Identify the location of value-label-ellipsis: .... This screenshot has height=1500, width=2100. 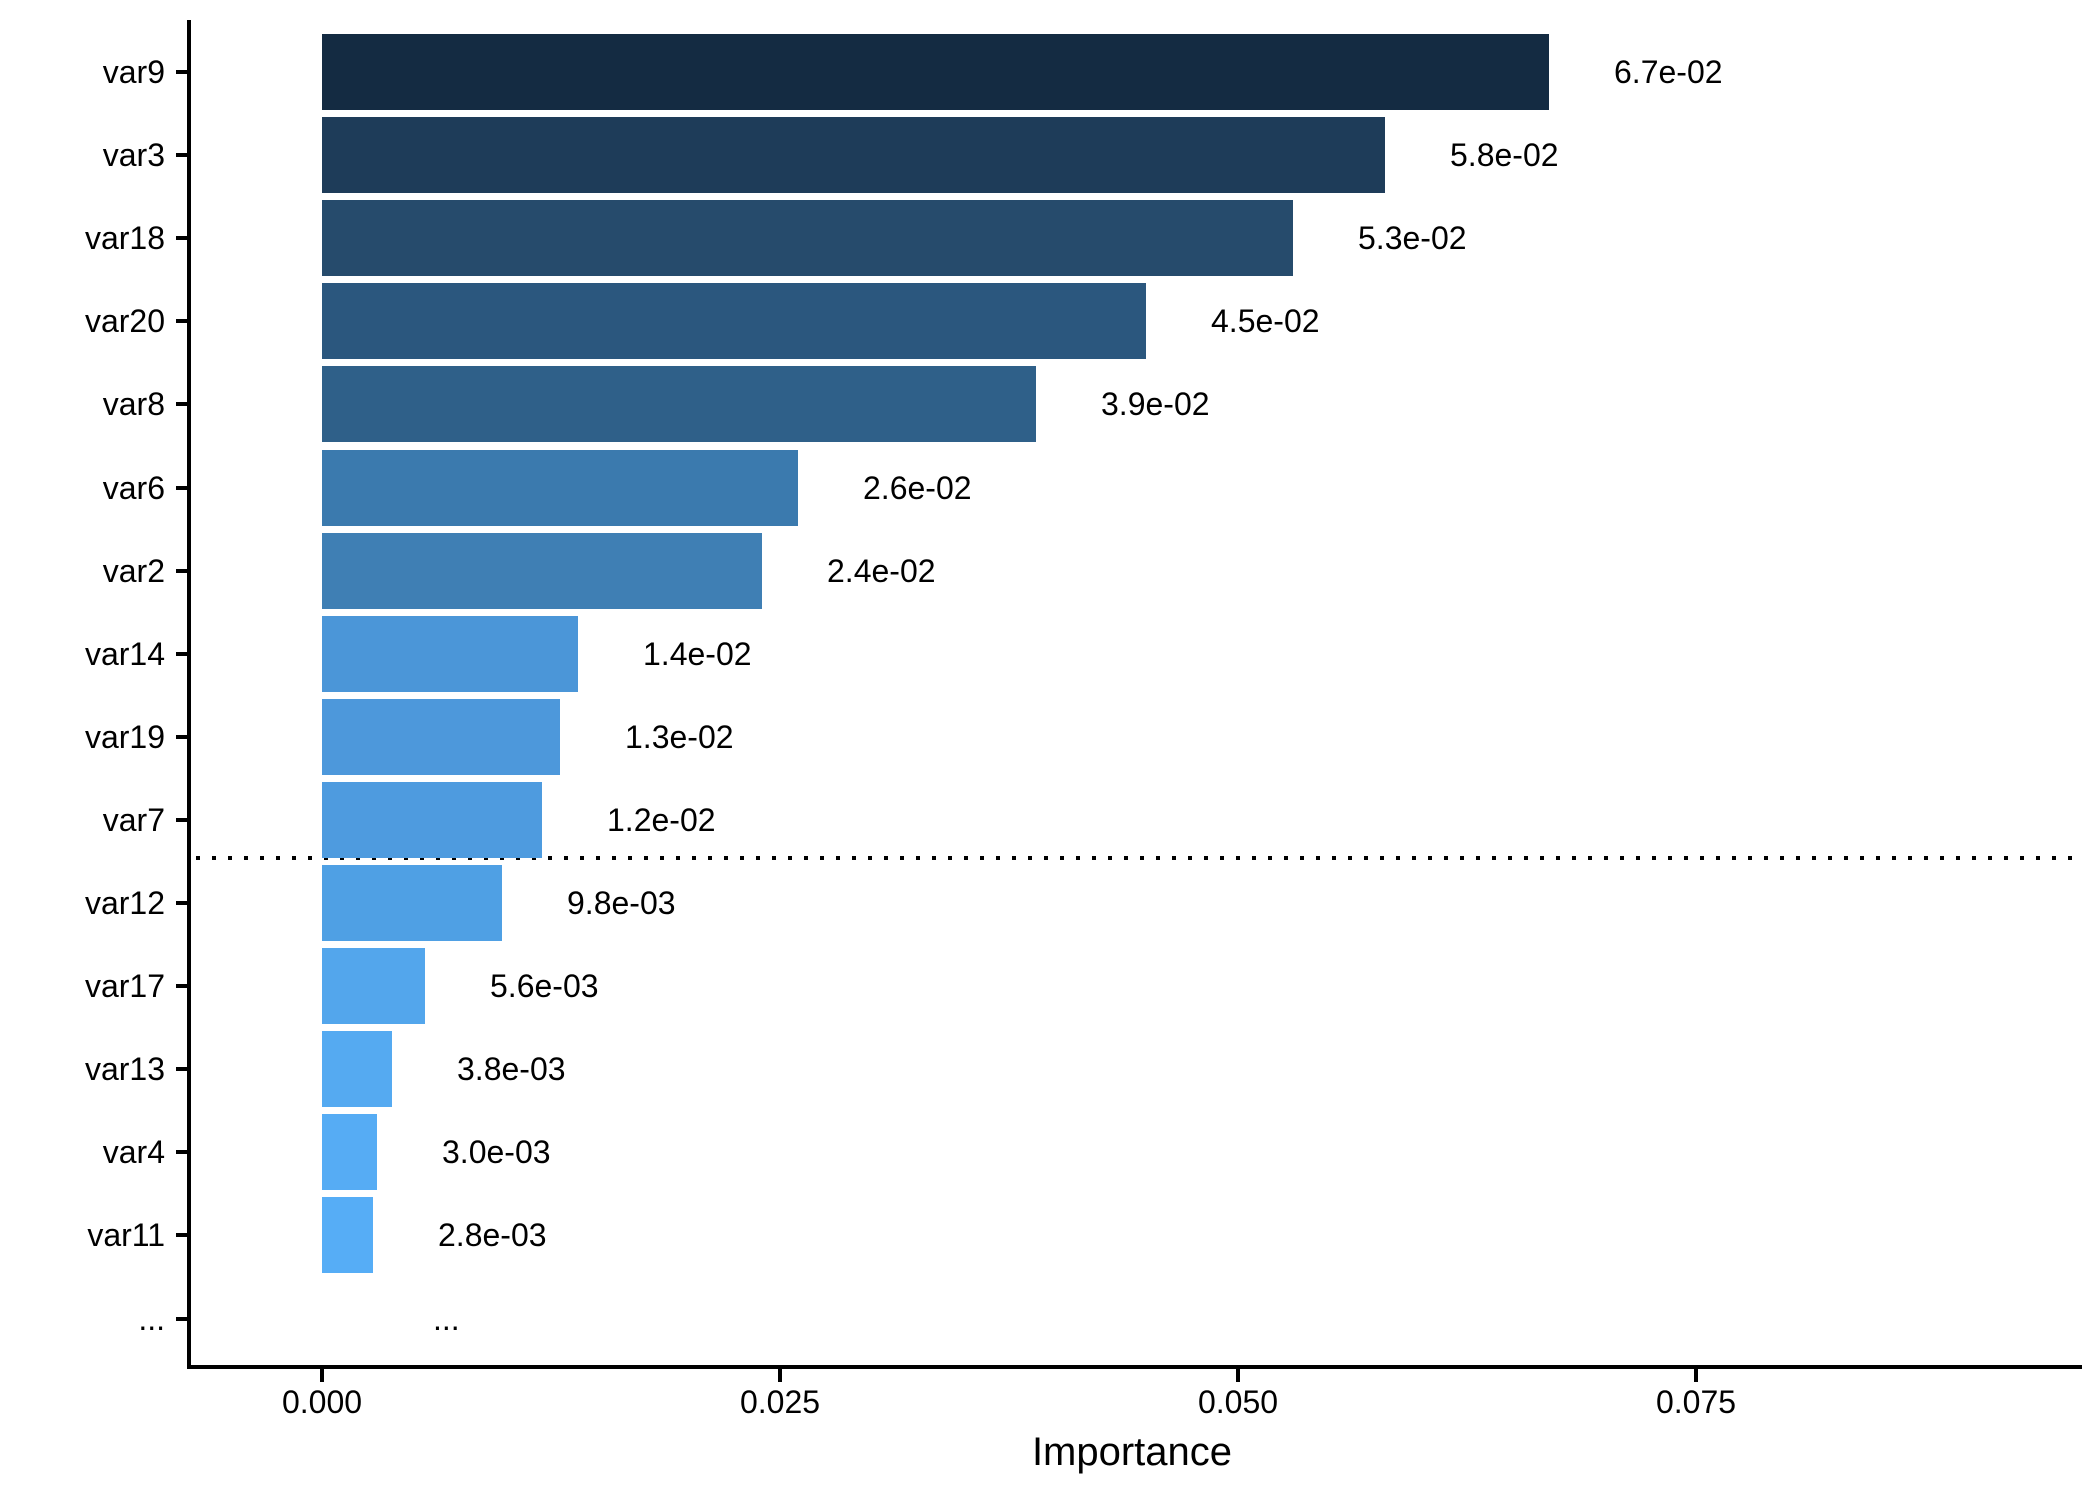
(446, 1318).